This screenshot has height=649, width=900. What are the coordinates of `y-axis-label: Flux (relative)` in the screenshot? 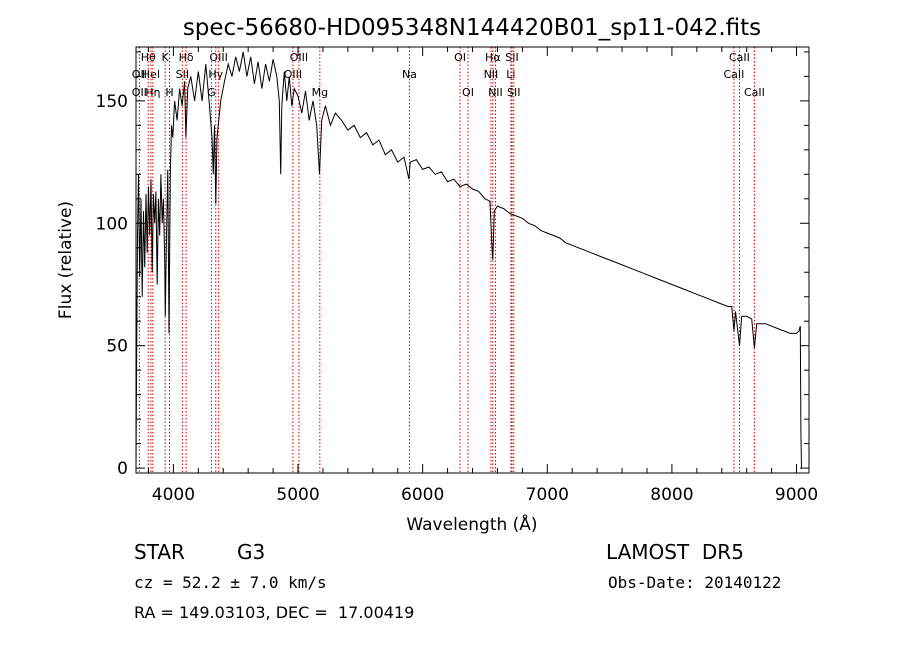 It's located at (66, 260).